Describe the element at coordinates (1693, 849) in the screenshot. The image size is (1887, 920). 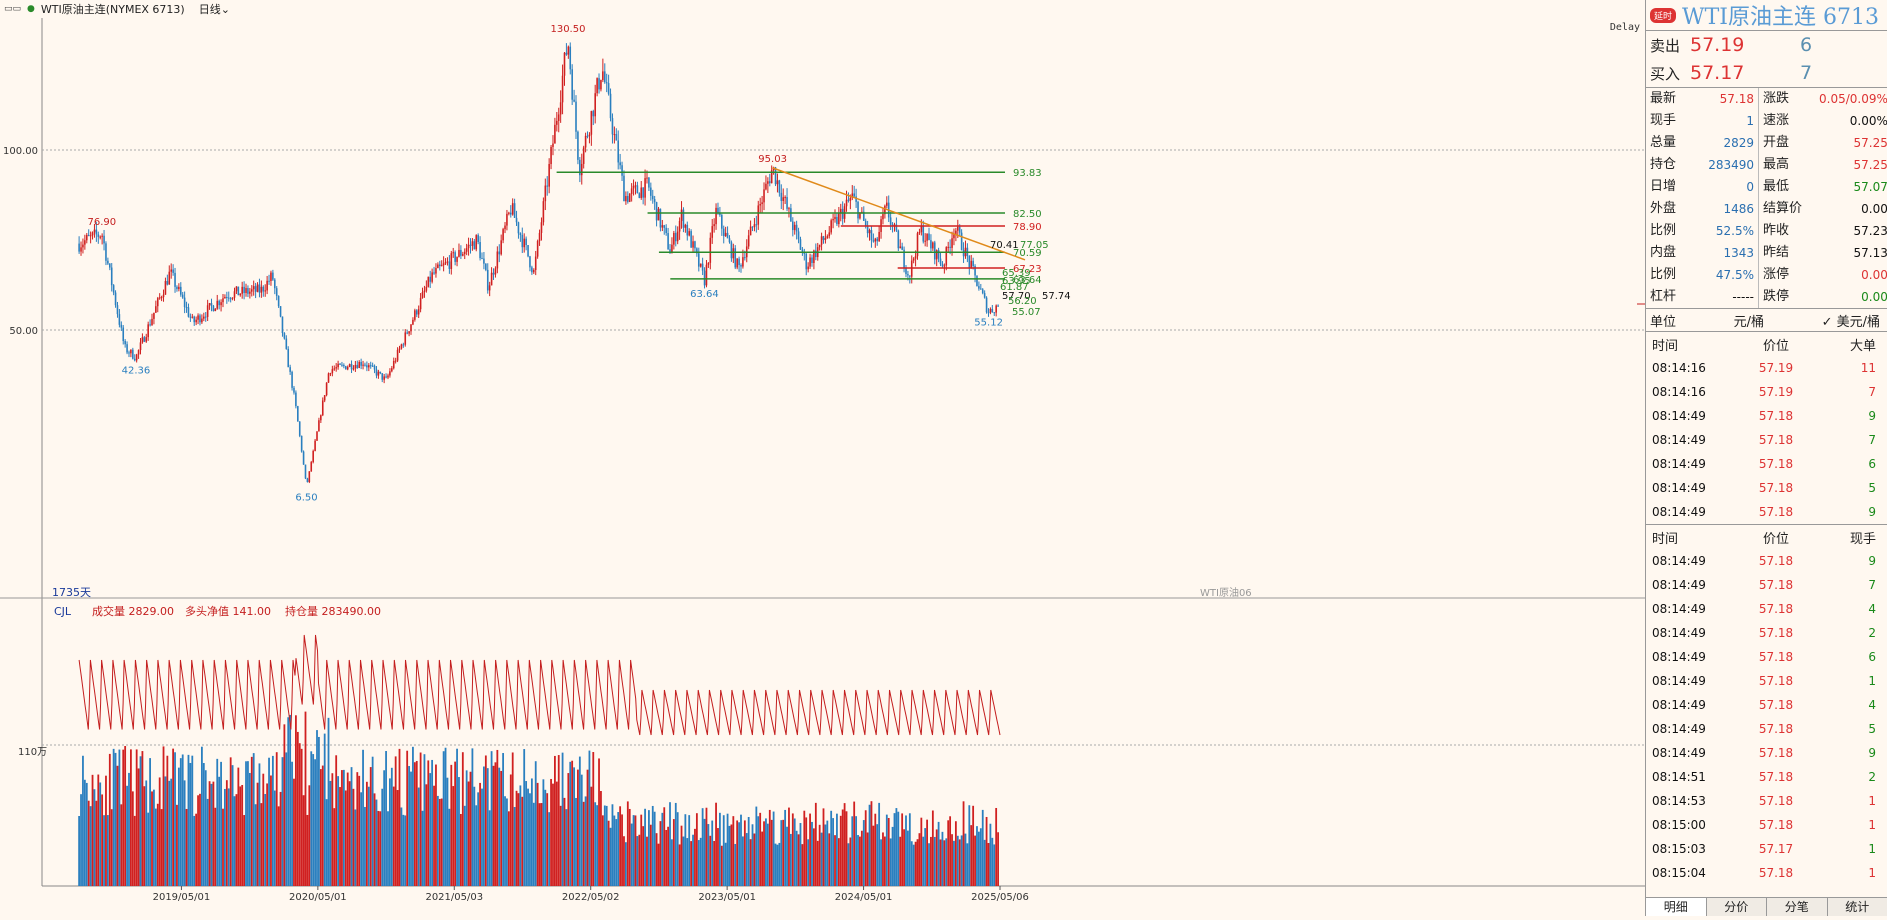
I see `cell-time: 08:15:03` at that location.